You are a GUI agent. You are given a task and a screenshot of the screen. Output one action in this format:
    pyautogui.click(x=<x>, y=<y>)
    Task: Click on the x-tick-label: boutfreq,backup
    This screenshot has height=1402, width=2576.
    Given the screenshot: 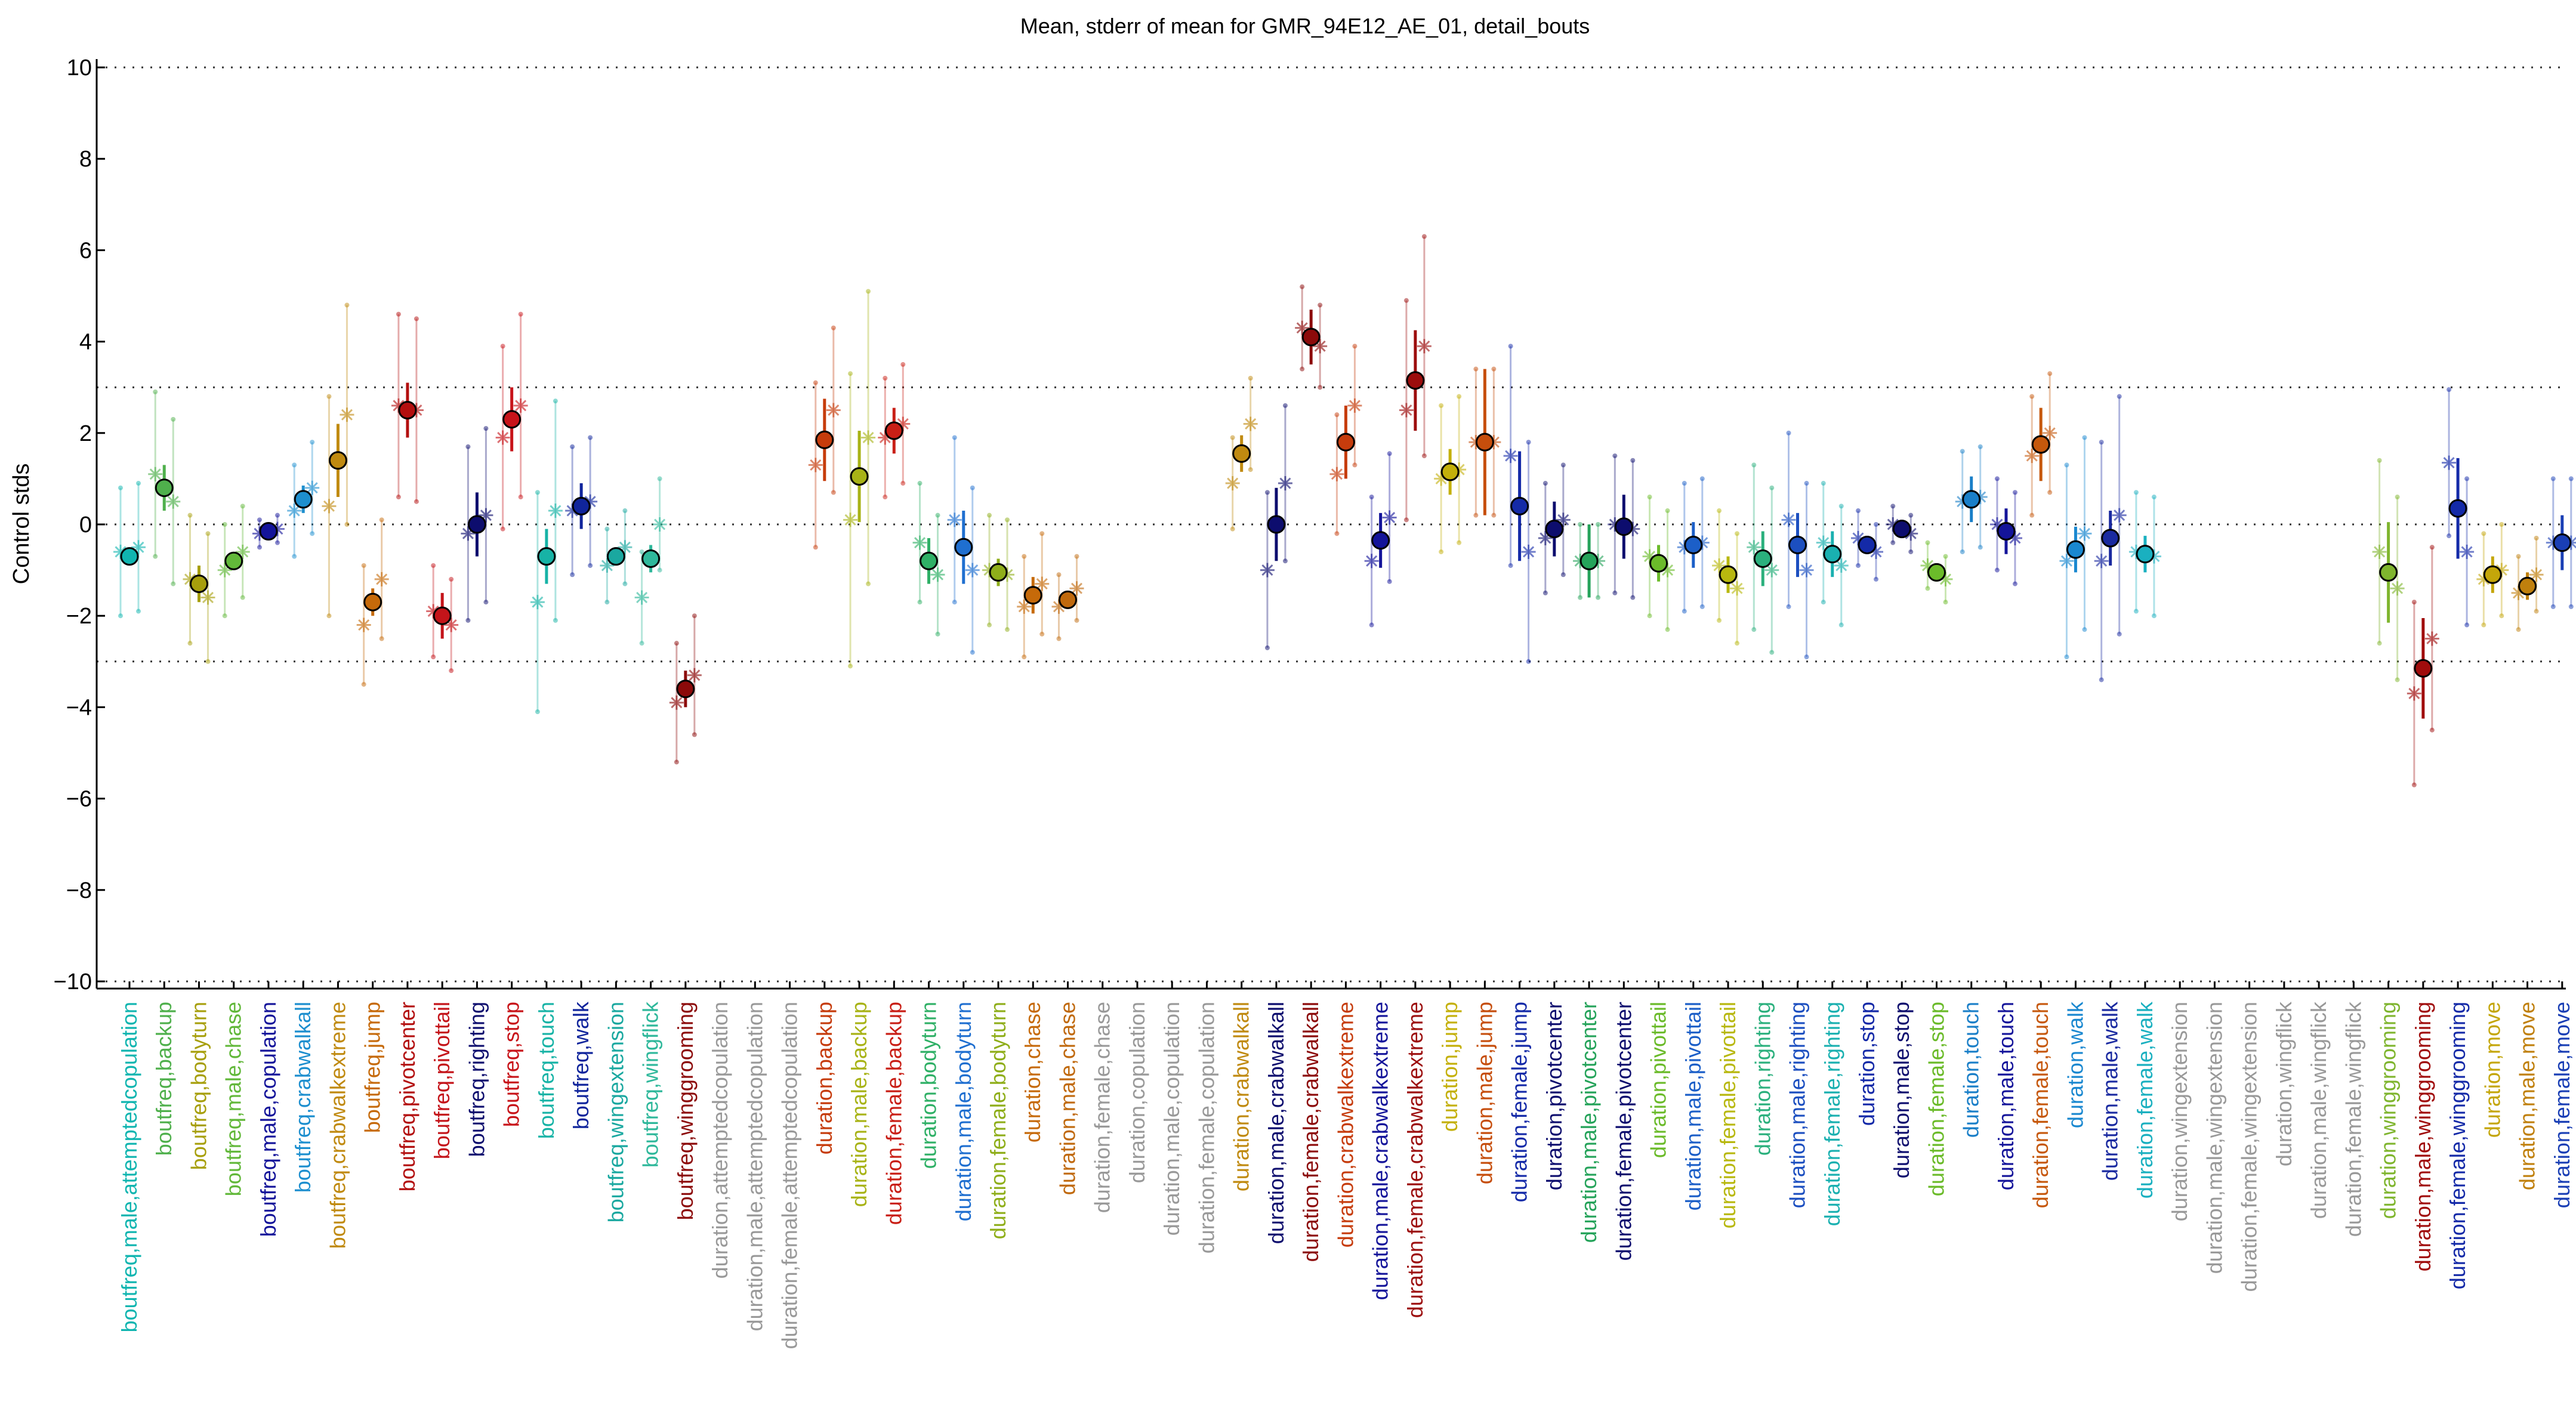 What is the action you would take?
    pyautogui.click(x=164, y=1079)
    